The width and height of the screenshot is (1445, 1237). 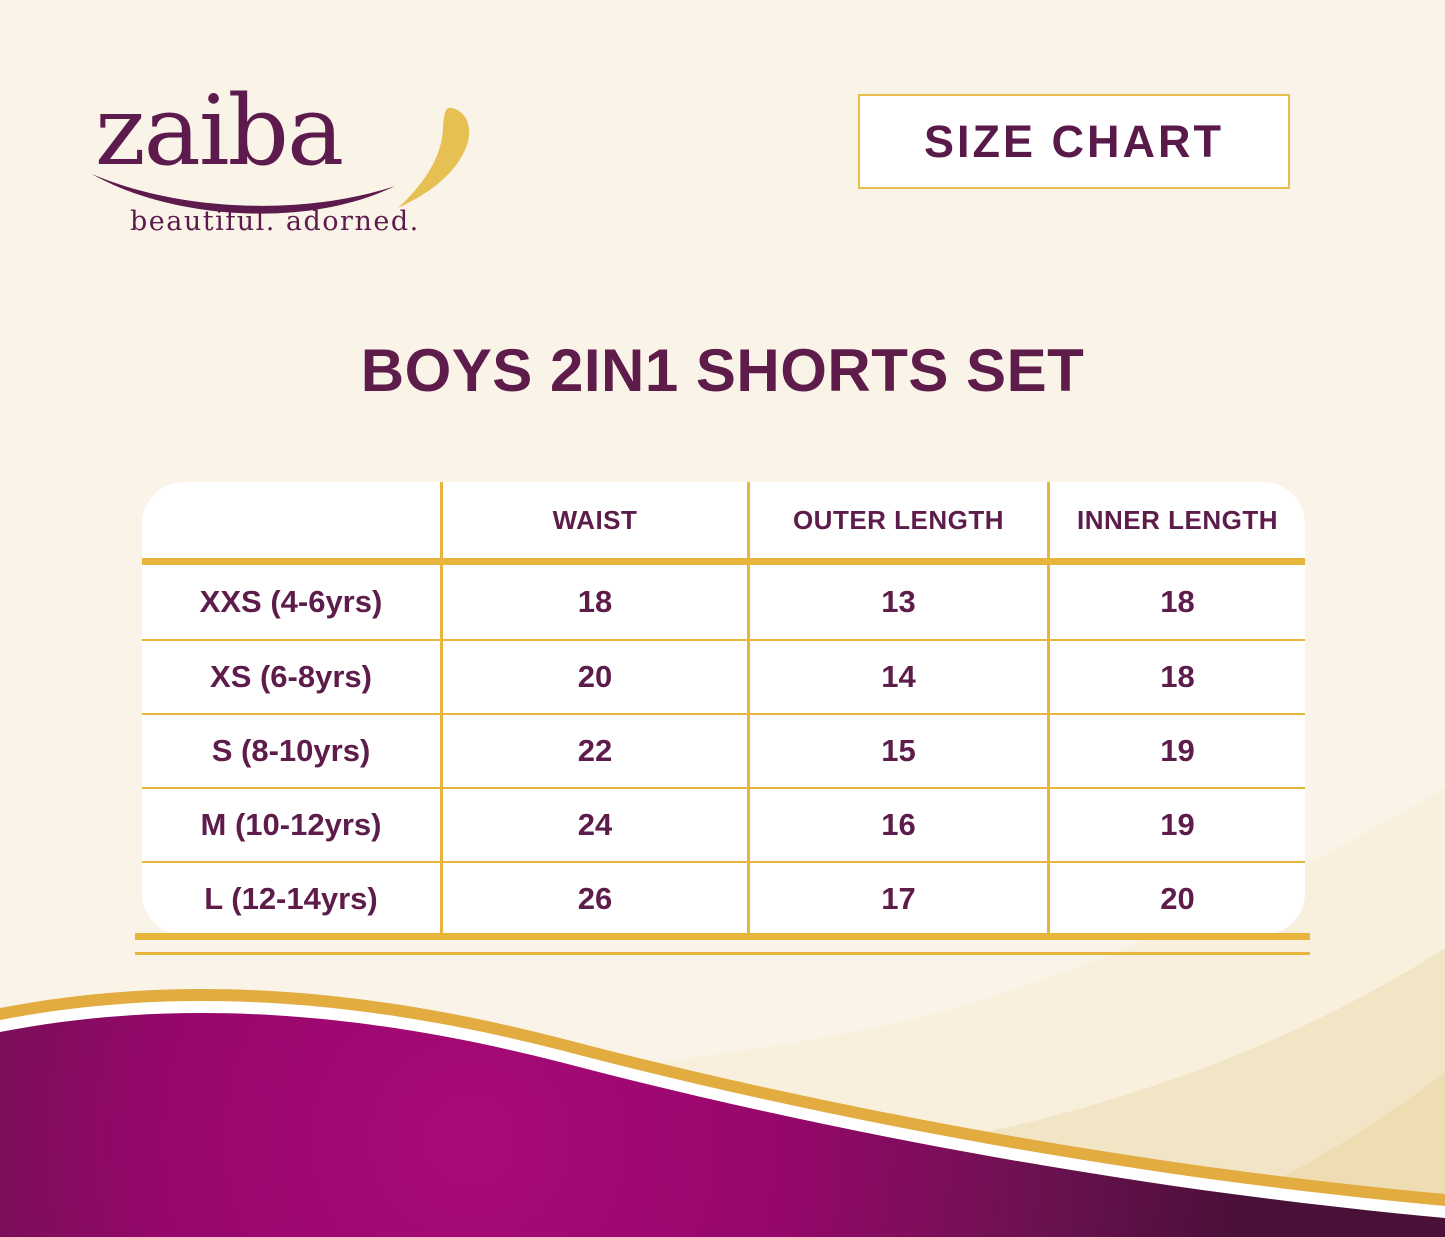 What do you see at coordinates (722, 370) in the screenshot?
I see `page-title: BOYS 2IN1 SHORTS SET` at bounding box center [722, 370].